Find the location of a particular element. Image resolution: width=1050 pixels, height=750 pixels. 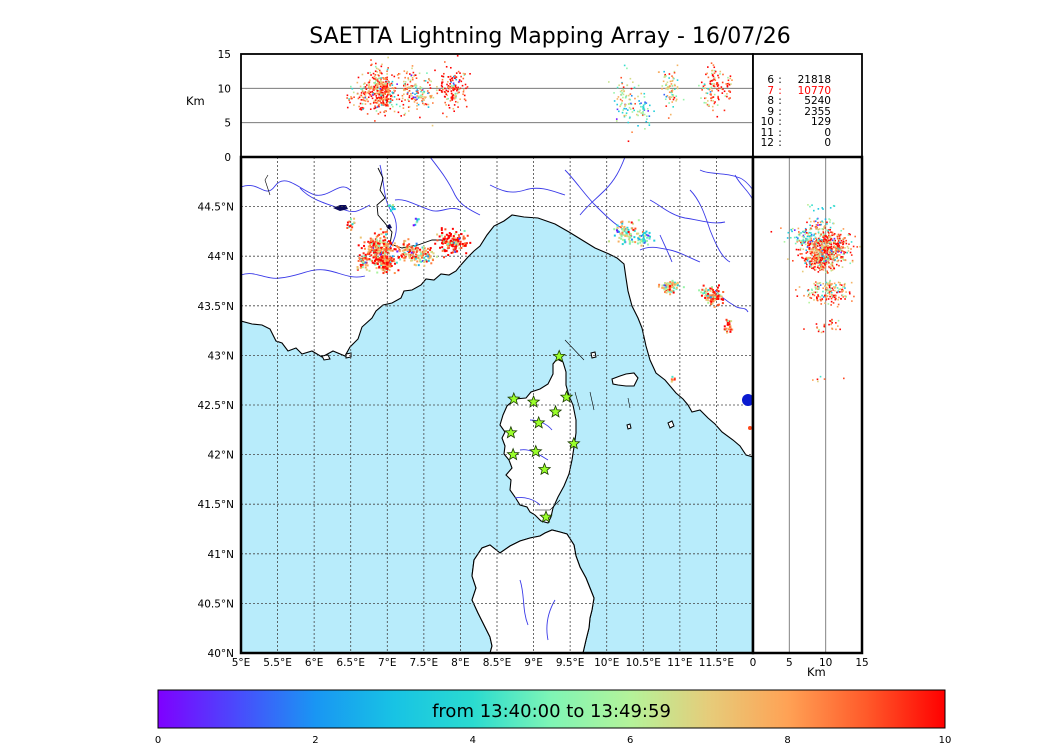

altitude-tick-label: 5 is located at coordinates (227, 124).